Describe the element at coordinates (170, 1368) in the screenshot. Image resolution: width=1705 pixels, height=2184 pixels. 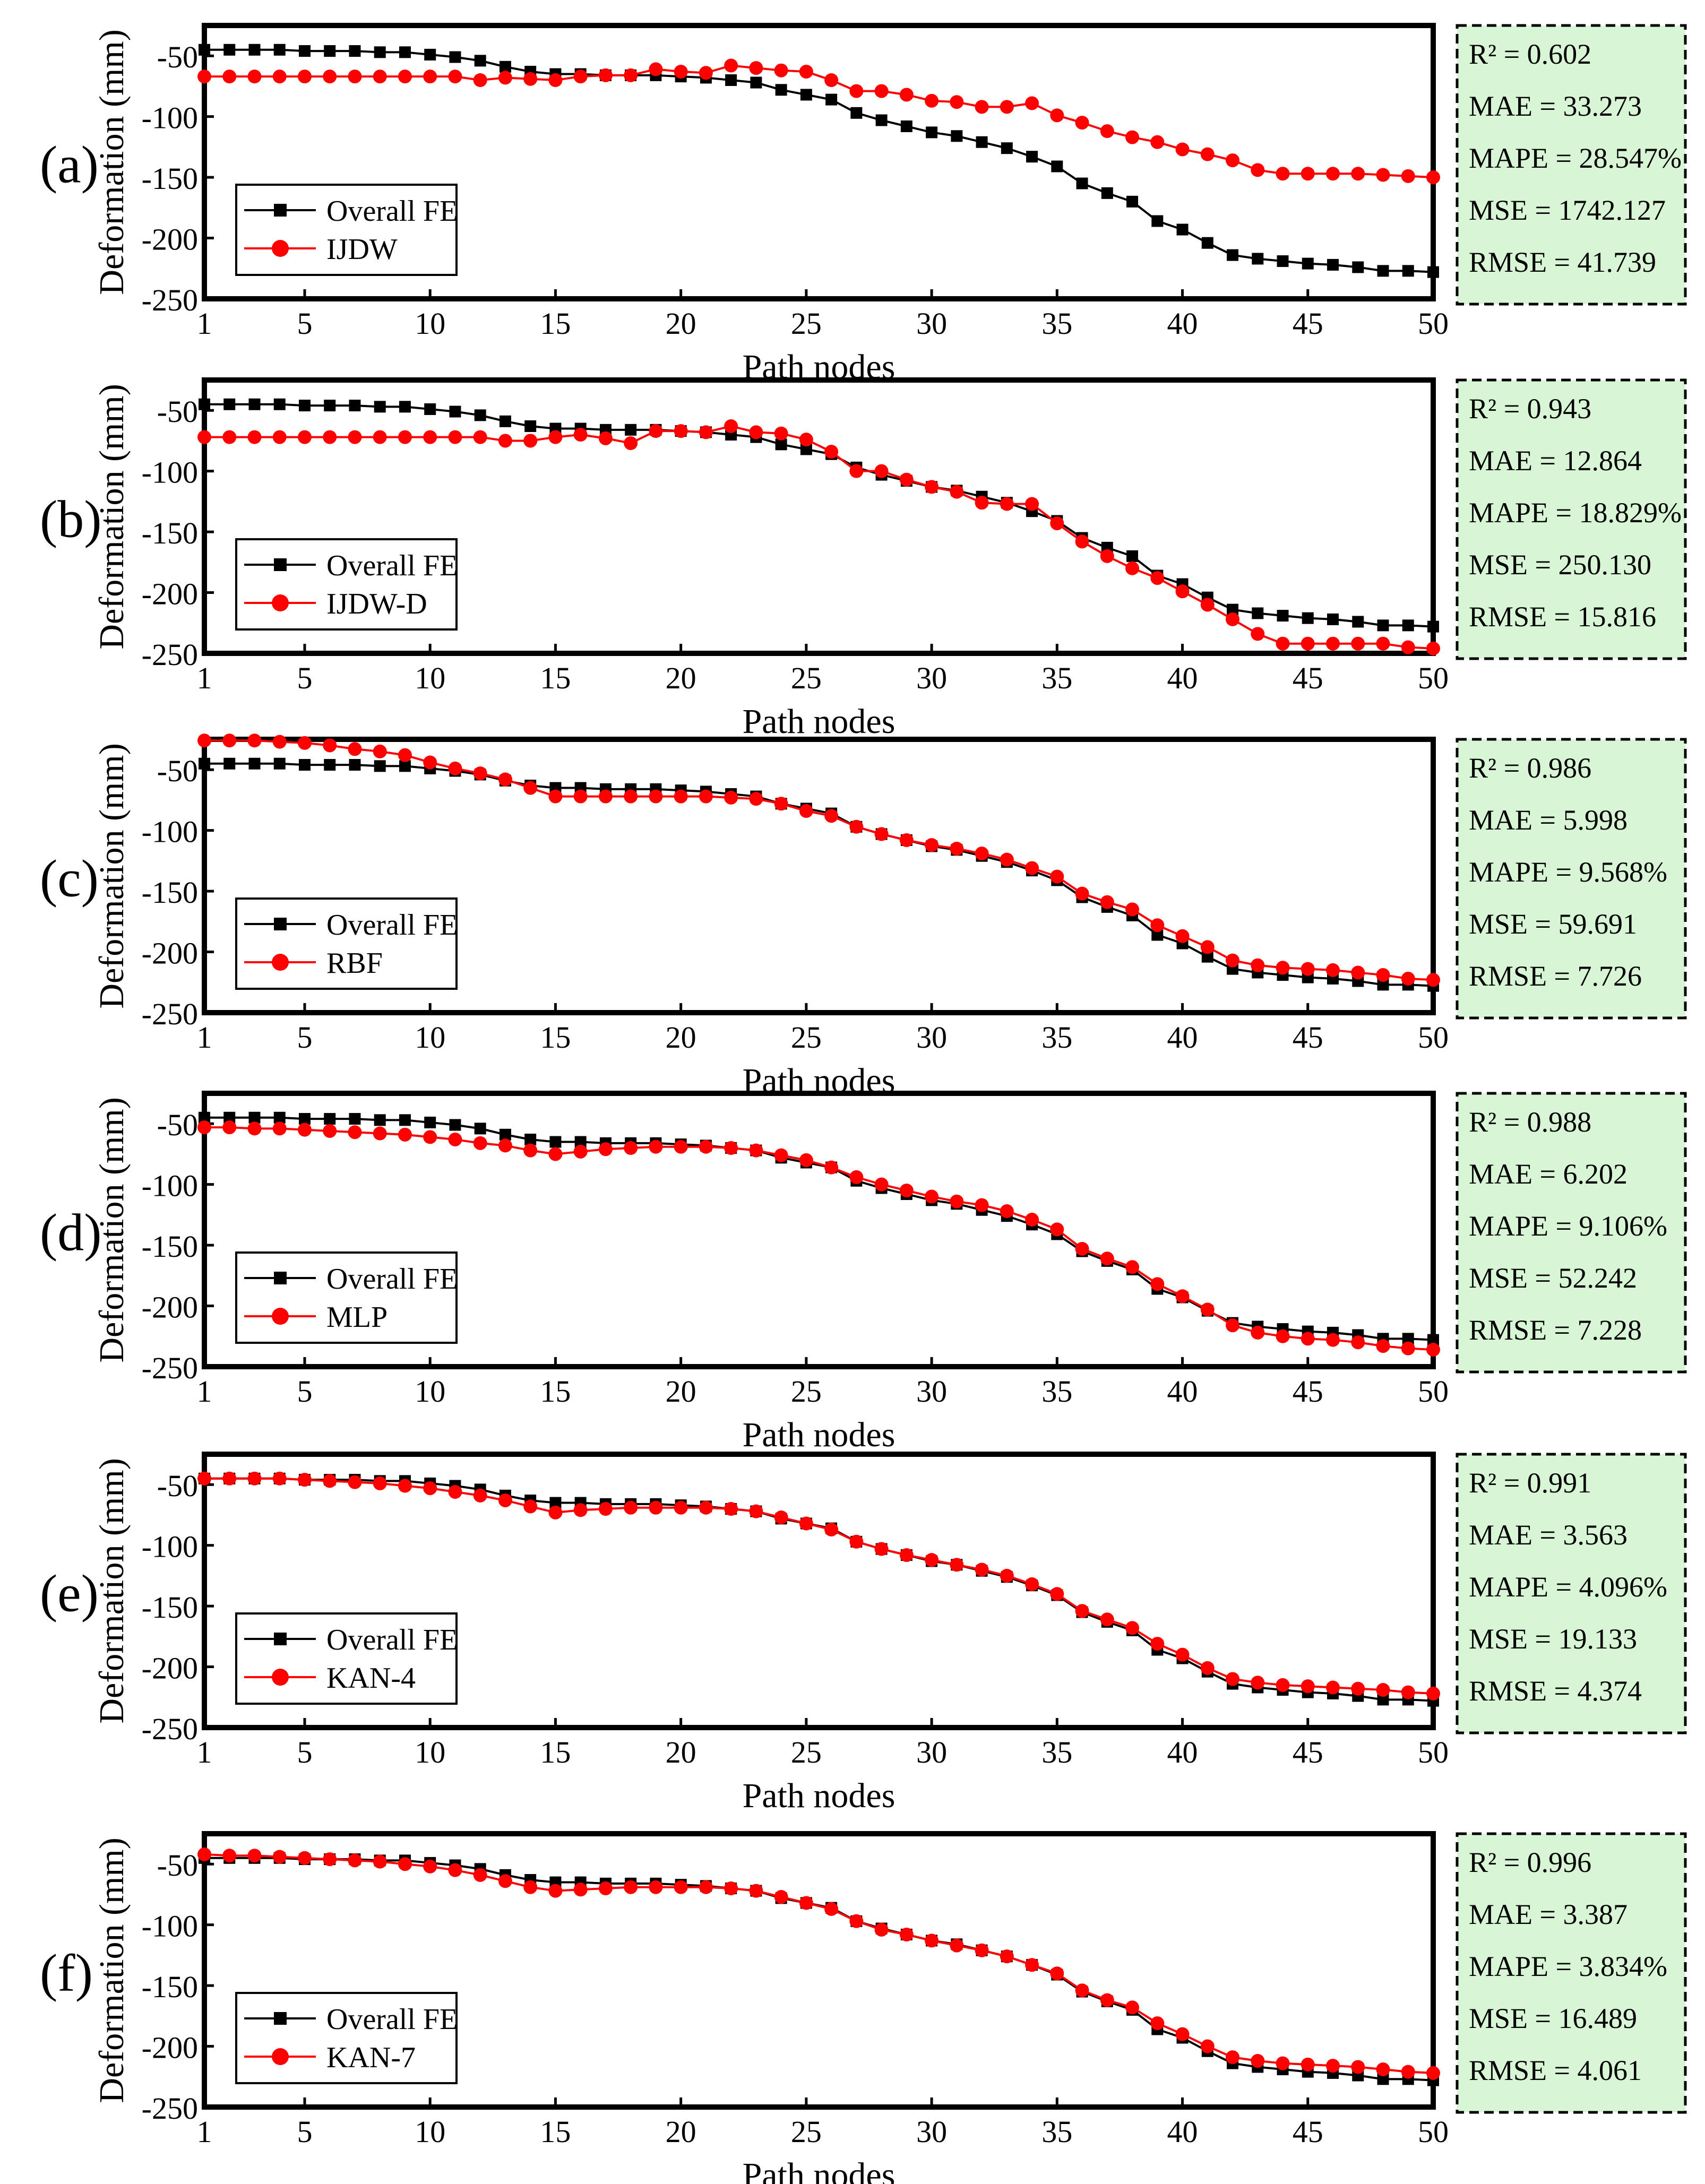
I see `y-tick-label: -250` at that location.